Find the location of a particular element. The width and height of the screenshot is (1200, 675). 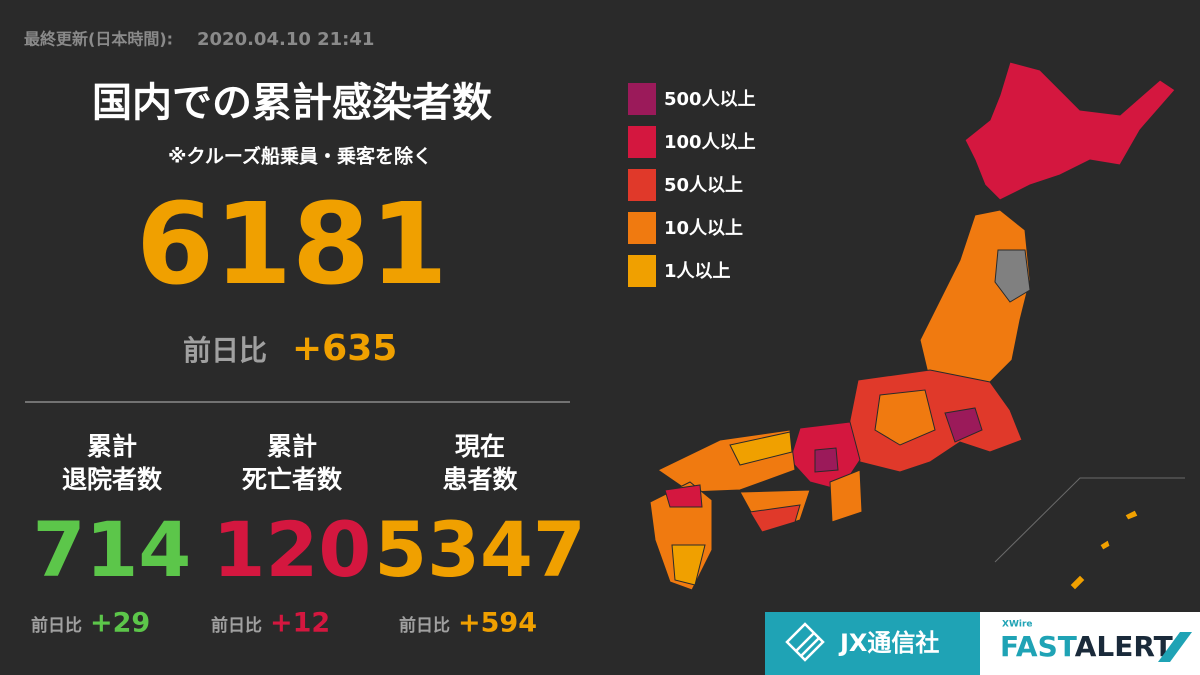

legend: 500人以上 100人以上 50人以上 10人以上 1人以上 is located at coordinates (692, 185).